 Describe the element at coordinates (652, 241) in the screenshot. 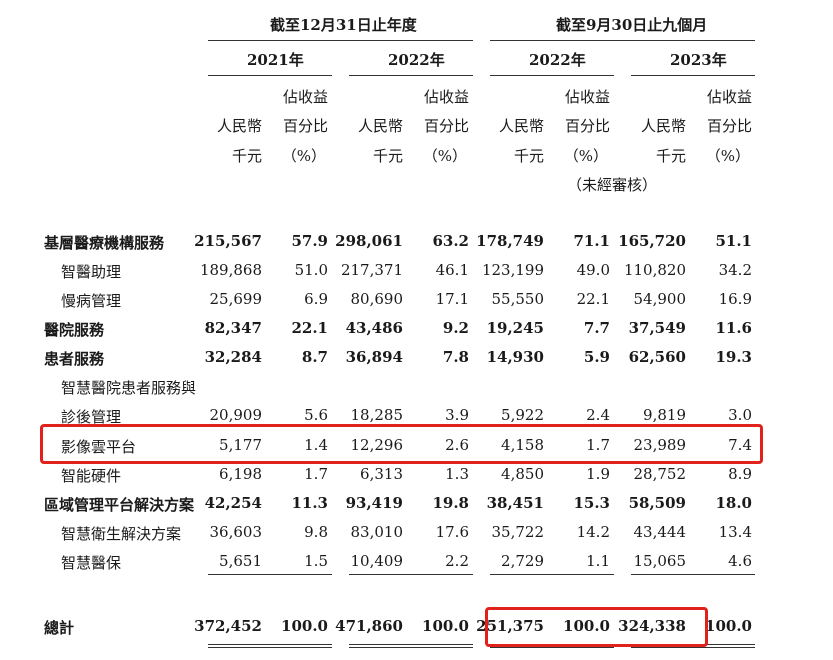

I see `cell-amount: 165,720` at that location.